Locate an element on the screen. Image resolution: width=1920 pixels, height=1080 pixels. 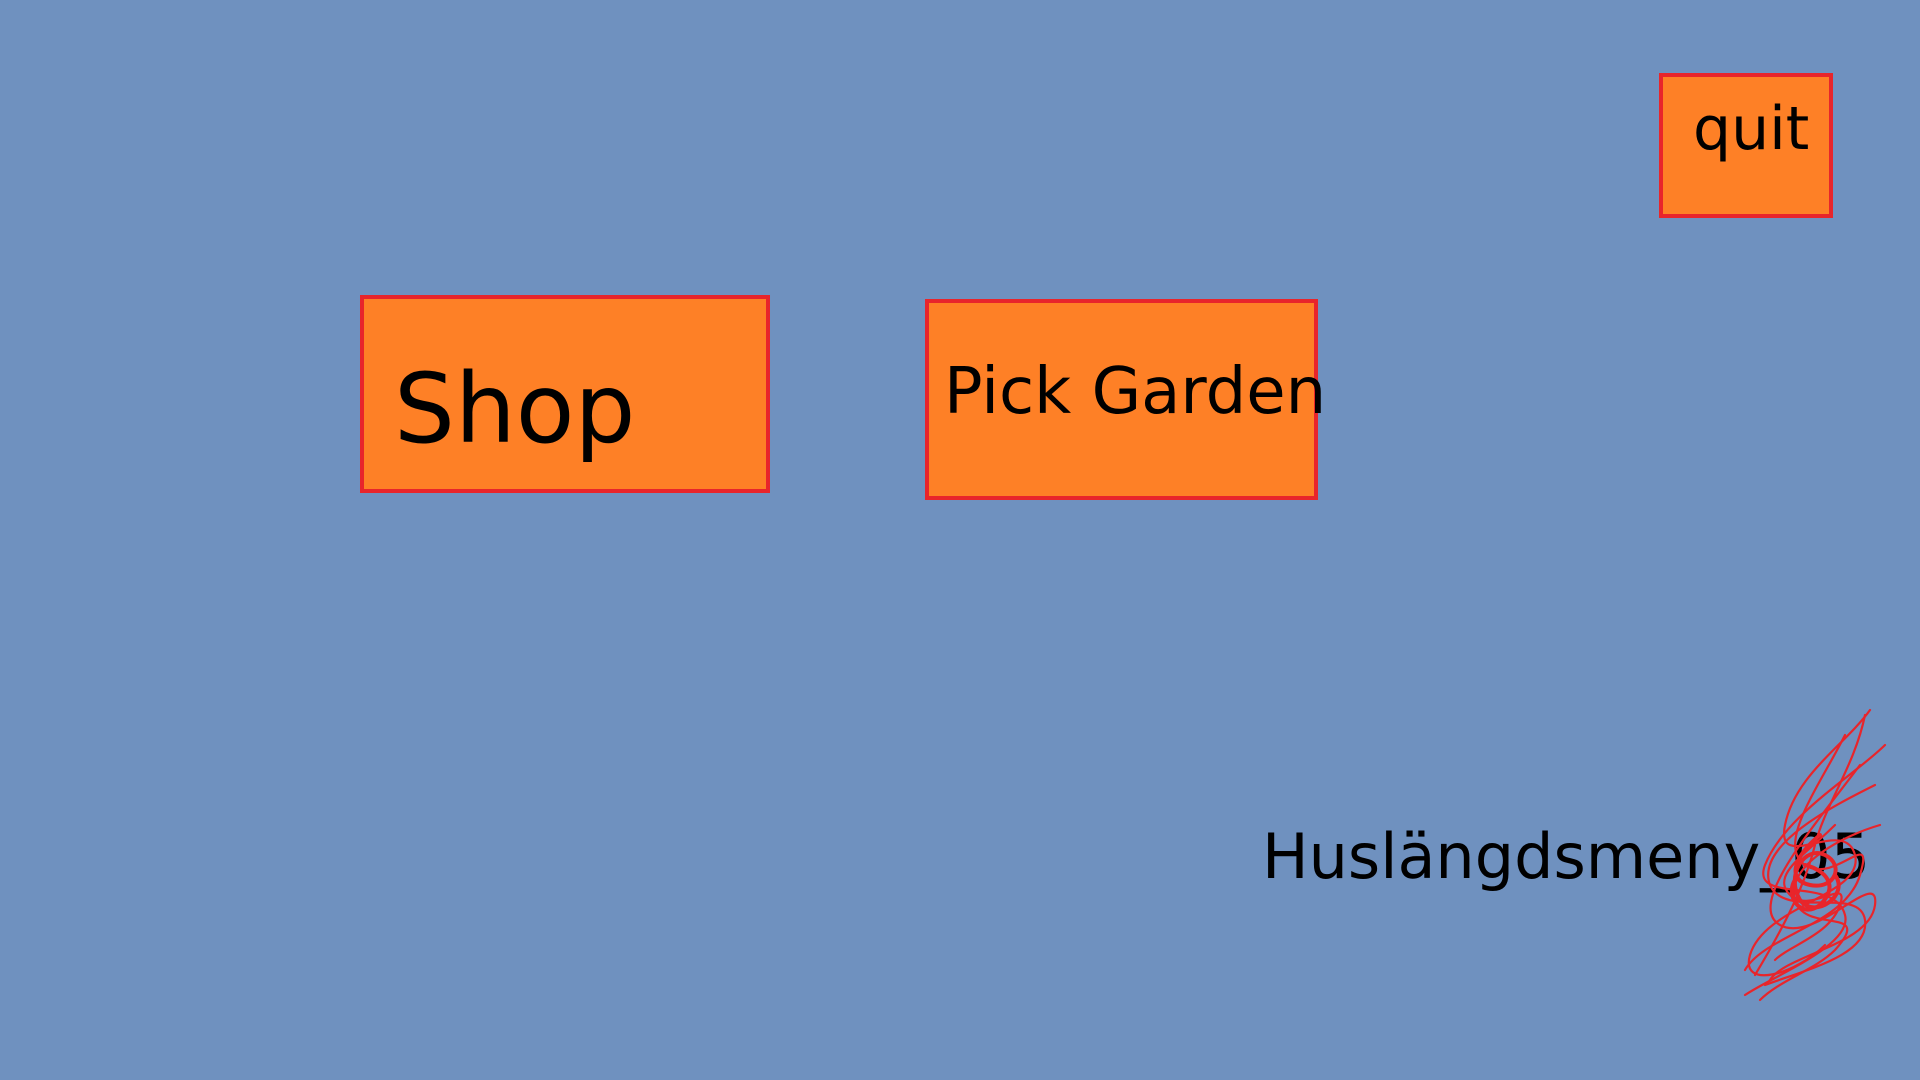
quit-button: quit is located at coordinates (1746, 145).